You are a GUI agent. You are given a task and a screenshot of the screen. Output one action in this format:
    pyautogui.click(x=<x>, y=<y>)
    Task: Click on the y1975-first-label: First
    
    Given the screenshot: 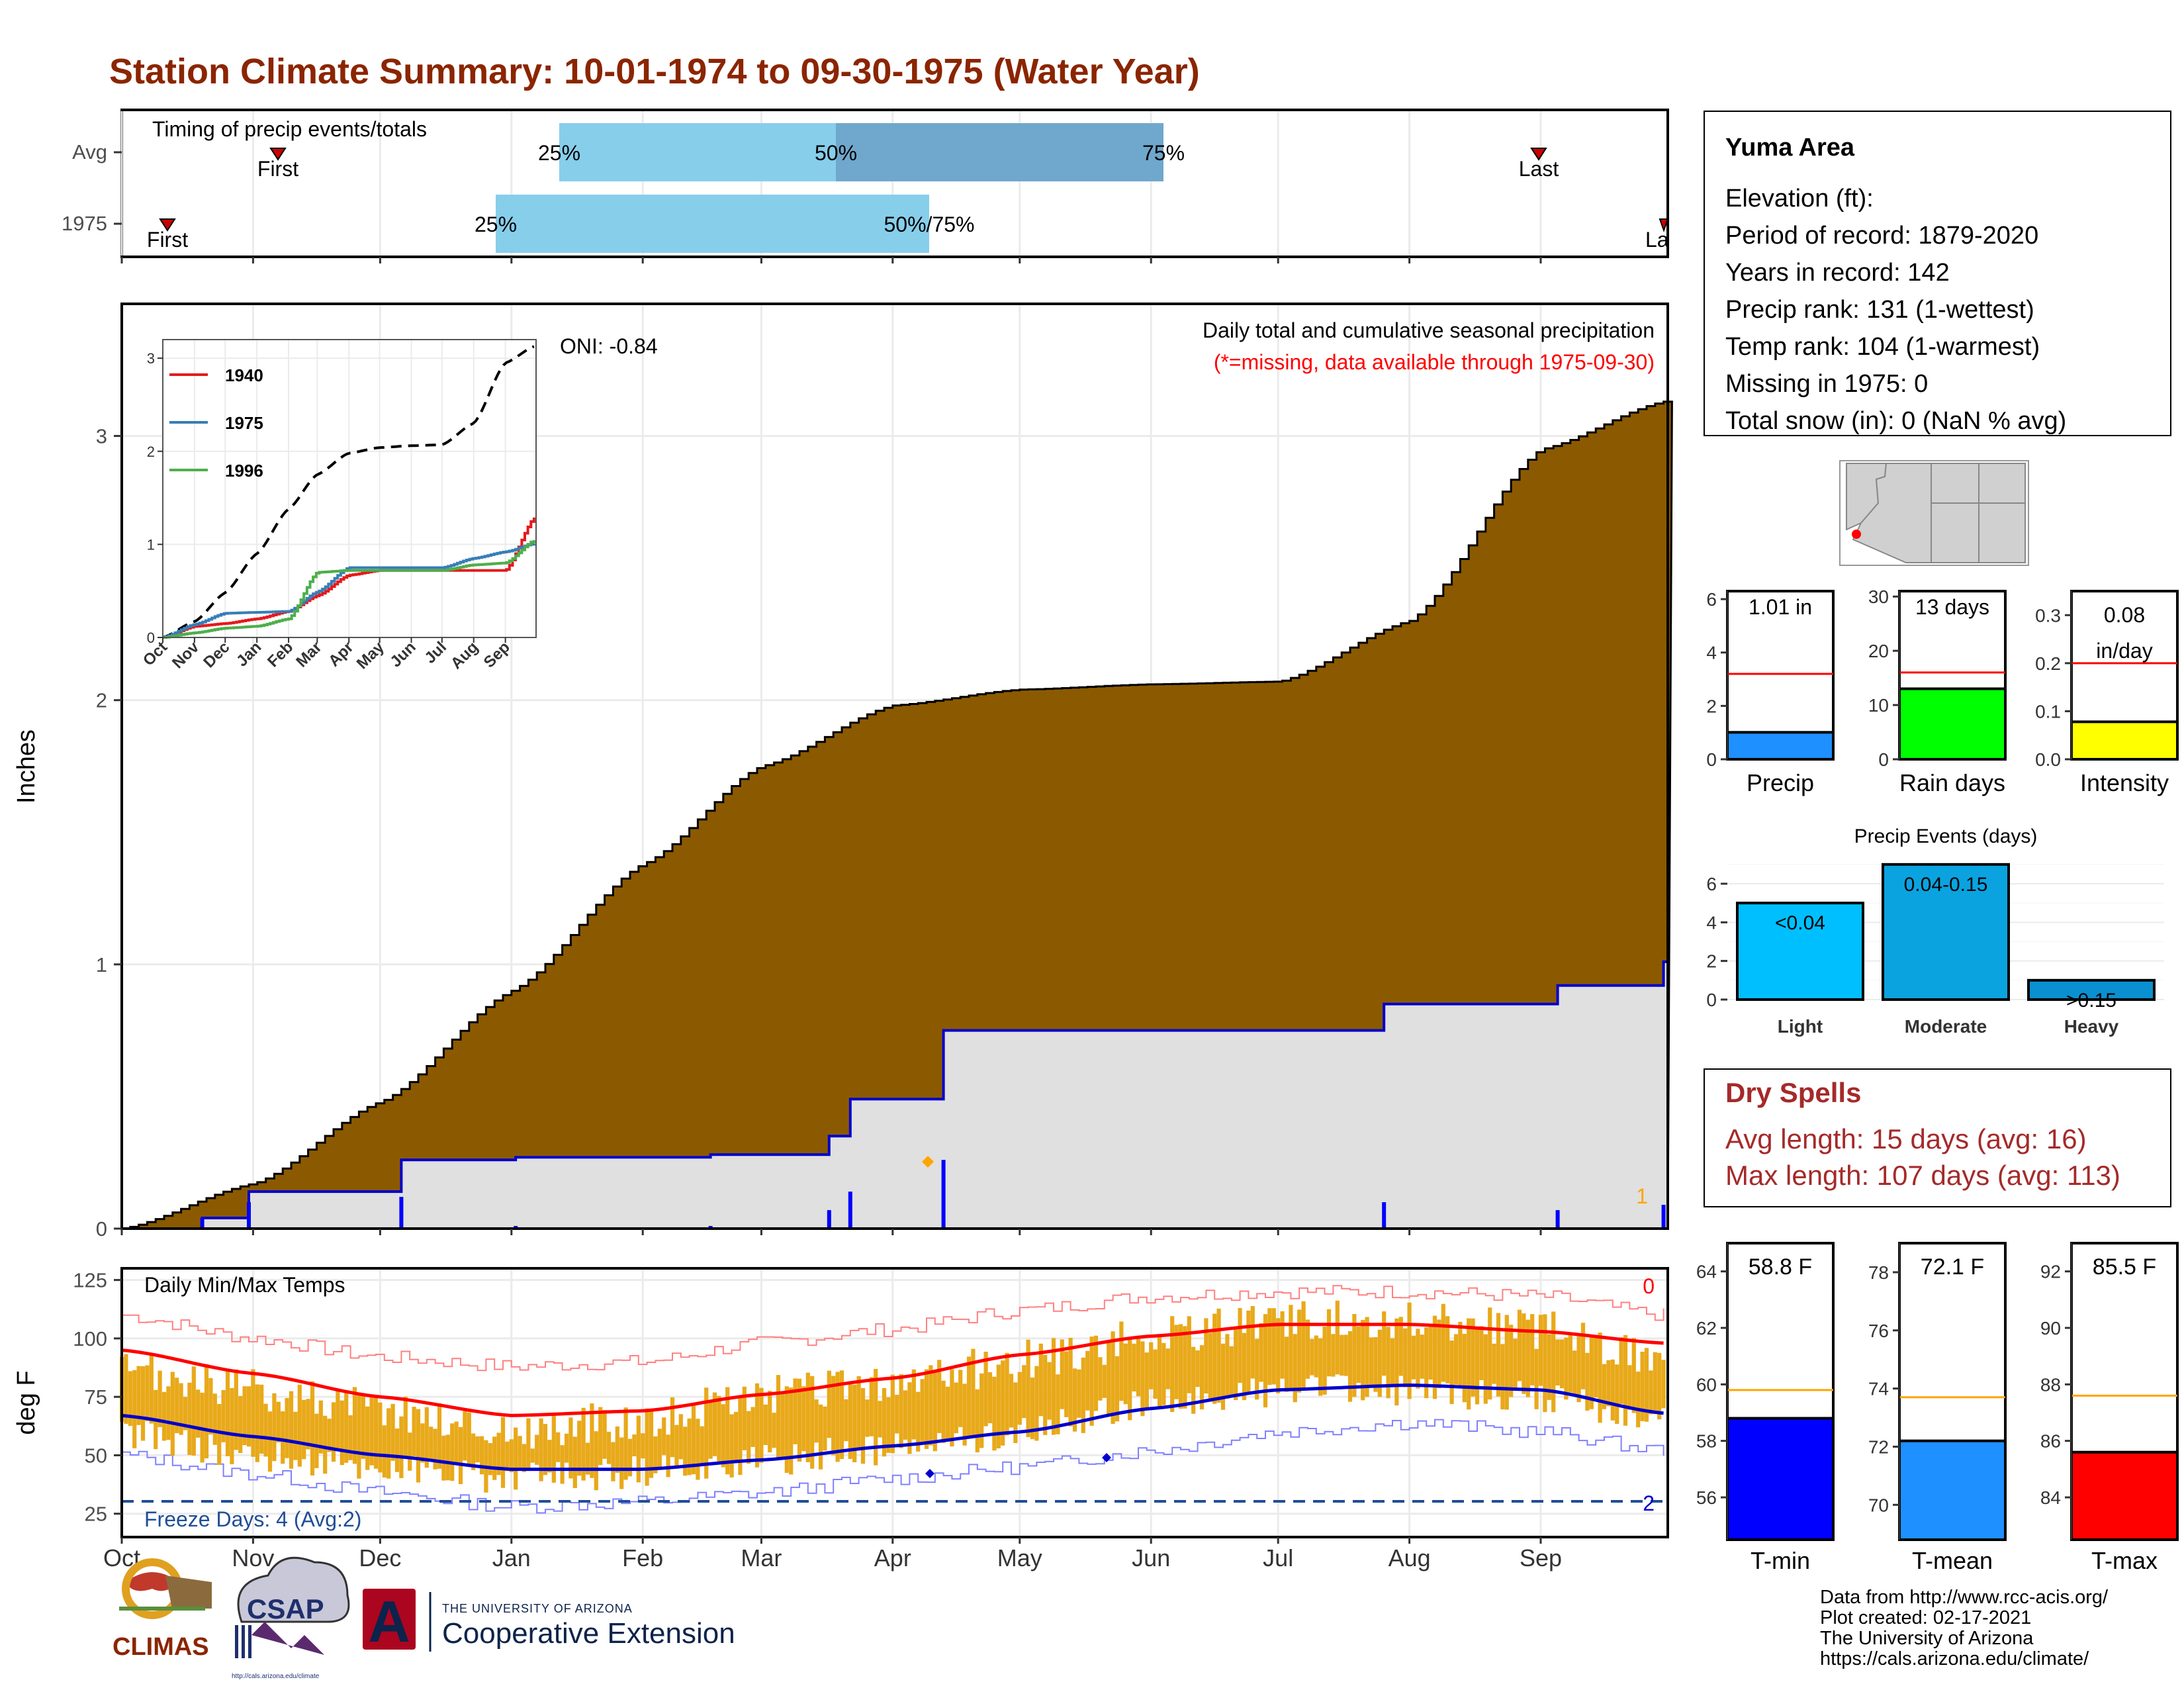 What is the action you would take?
    pyautogui.click(x=167, y=240)
    